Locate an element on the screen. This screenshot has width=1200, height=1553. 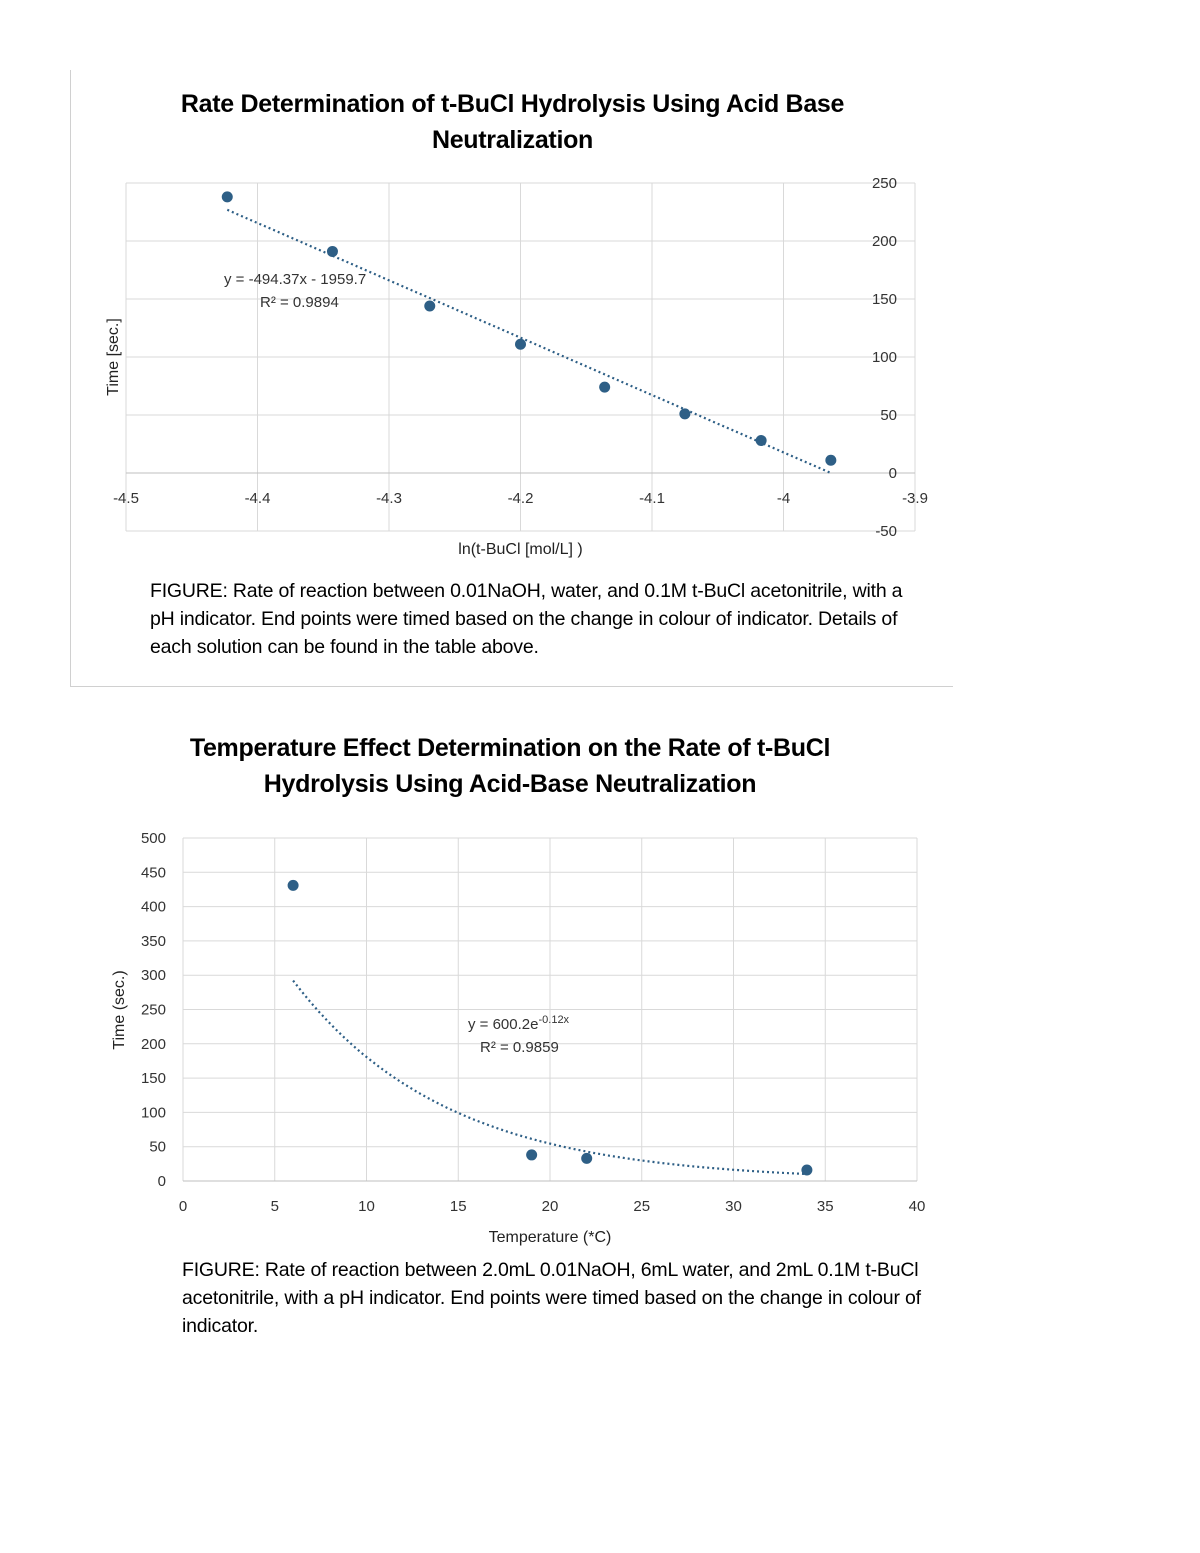
chart1-frame-left is located at coordinates (70, 378).